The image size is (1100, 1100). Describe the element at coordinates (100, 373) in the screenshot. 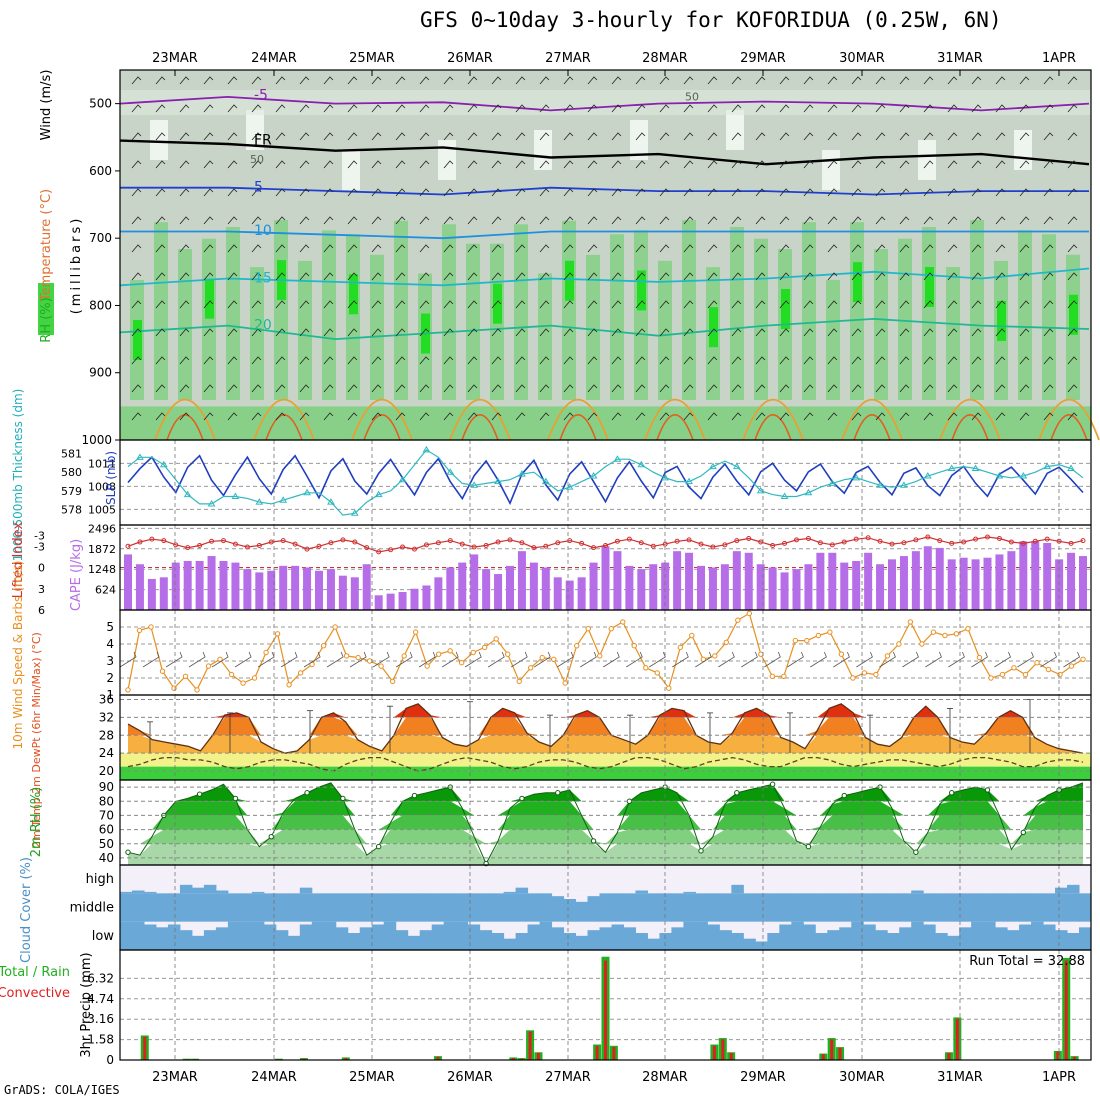

I see `ytick-label: 900` at that location.